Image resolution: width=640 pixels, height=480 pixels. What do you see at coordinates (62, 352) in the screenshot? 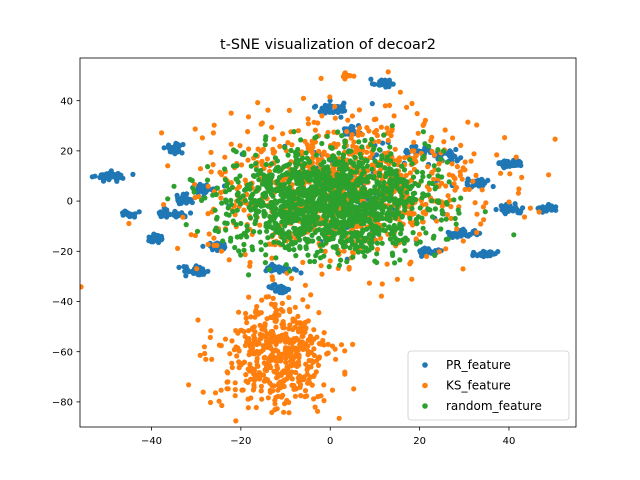
I see `y-tick-label: −60` at bounding box center [62, 352].